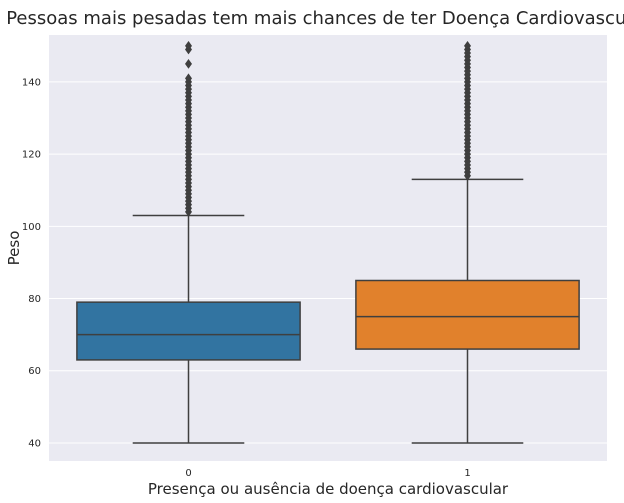 This screenshot has width=624, height=503. Describe the element at coordinates (34, 443) in the screenshot. I see `y-tick-label: 40` at that location.